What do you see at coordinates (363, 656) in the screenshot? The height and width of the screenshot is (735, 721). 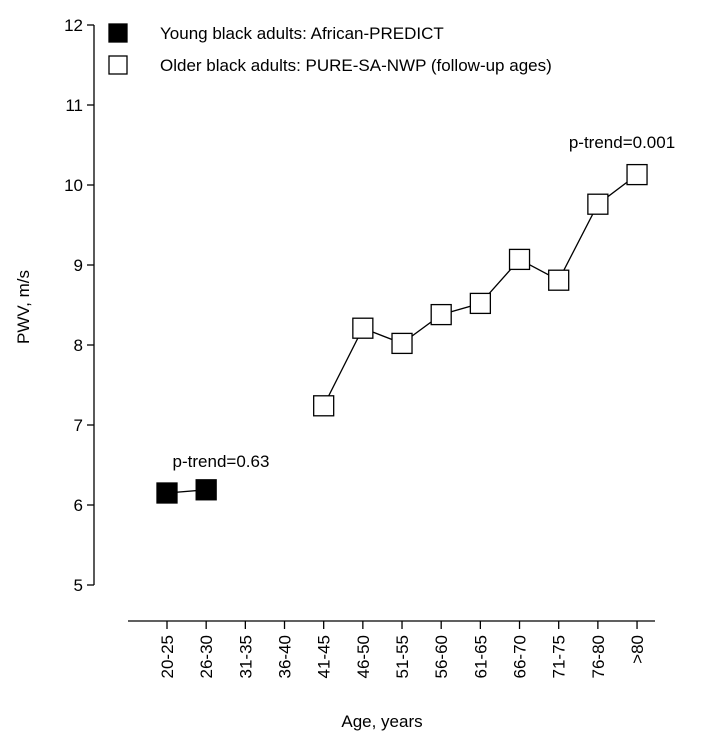 I see `x-tick-label: 46-50` at bounding box center [363, 656].